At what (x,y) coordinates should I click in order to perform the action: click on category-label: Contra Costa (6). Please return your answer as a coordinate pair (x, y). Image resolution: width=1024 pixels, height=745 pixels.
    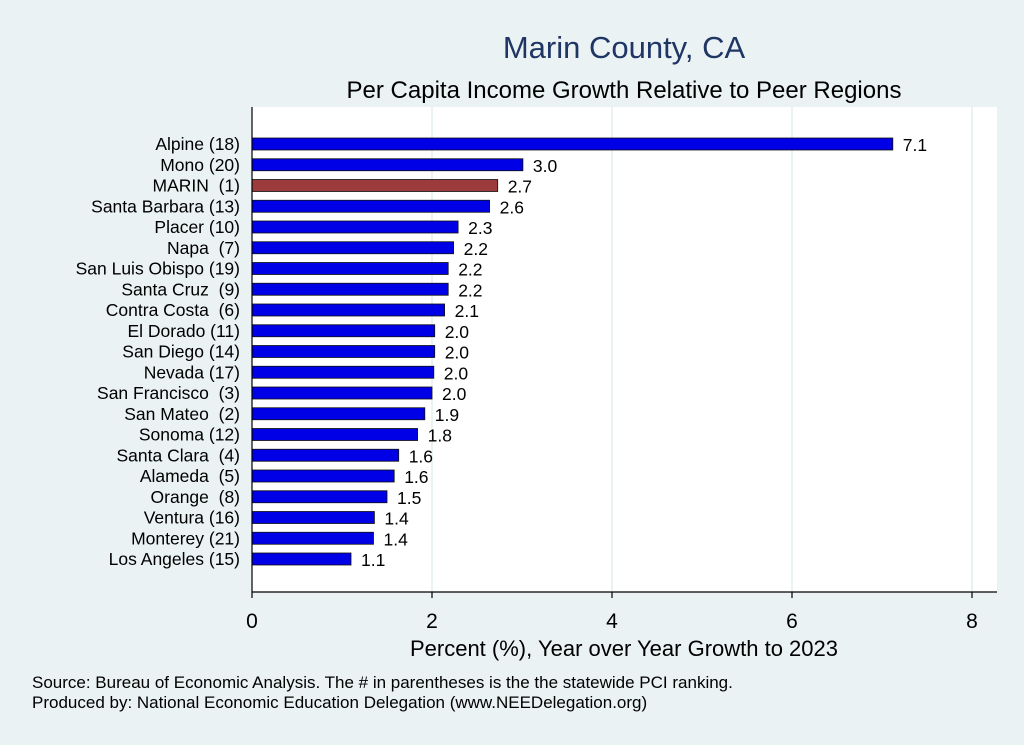
    Looking at the image, I should click on (173, 310).